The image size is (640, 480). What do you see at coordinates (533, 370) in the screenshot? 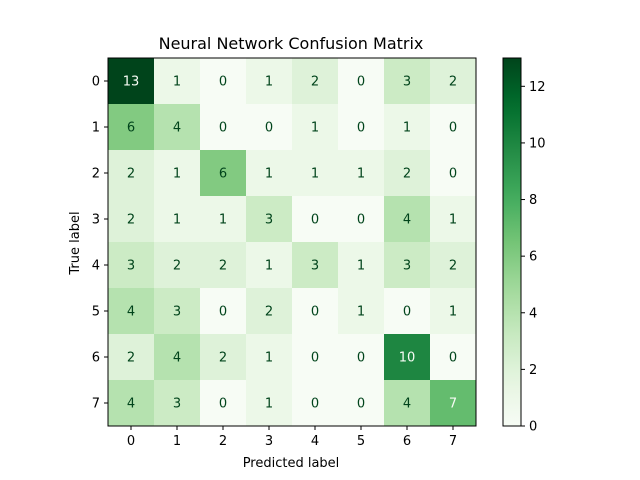
I see `colorbar-tick-label: 2` at bounding box center [533, 370].